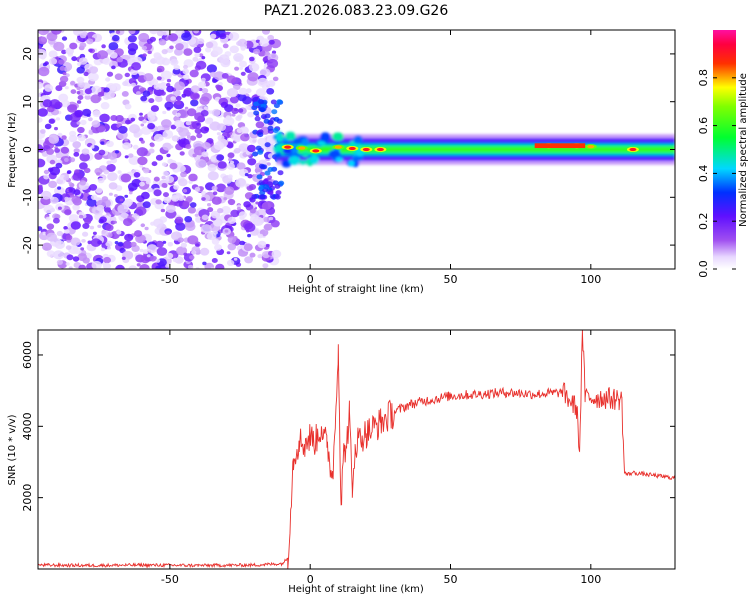 The height and width of the screenshot is (600, 750). I want to click on snr-x-label: Height of straight line (km), so click(356, 589).